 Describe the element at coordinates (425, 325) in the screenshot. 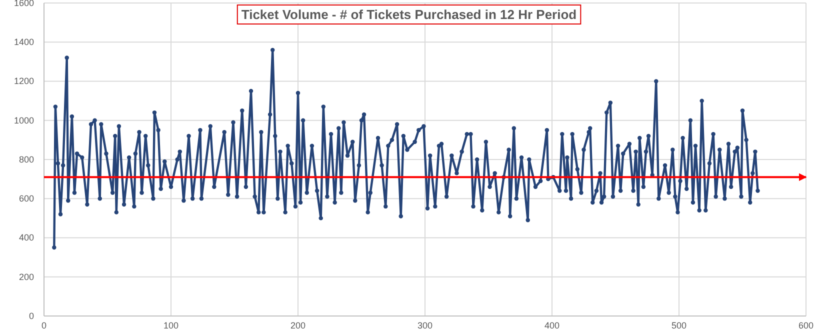

I see `x-tick-label: 300` at that location.